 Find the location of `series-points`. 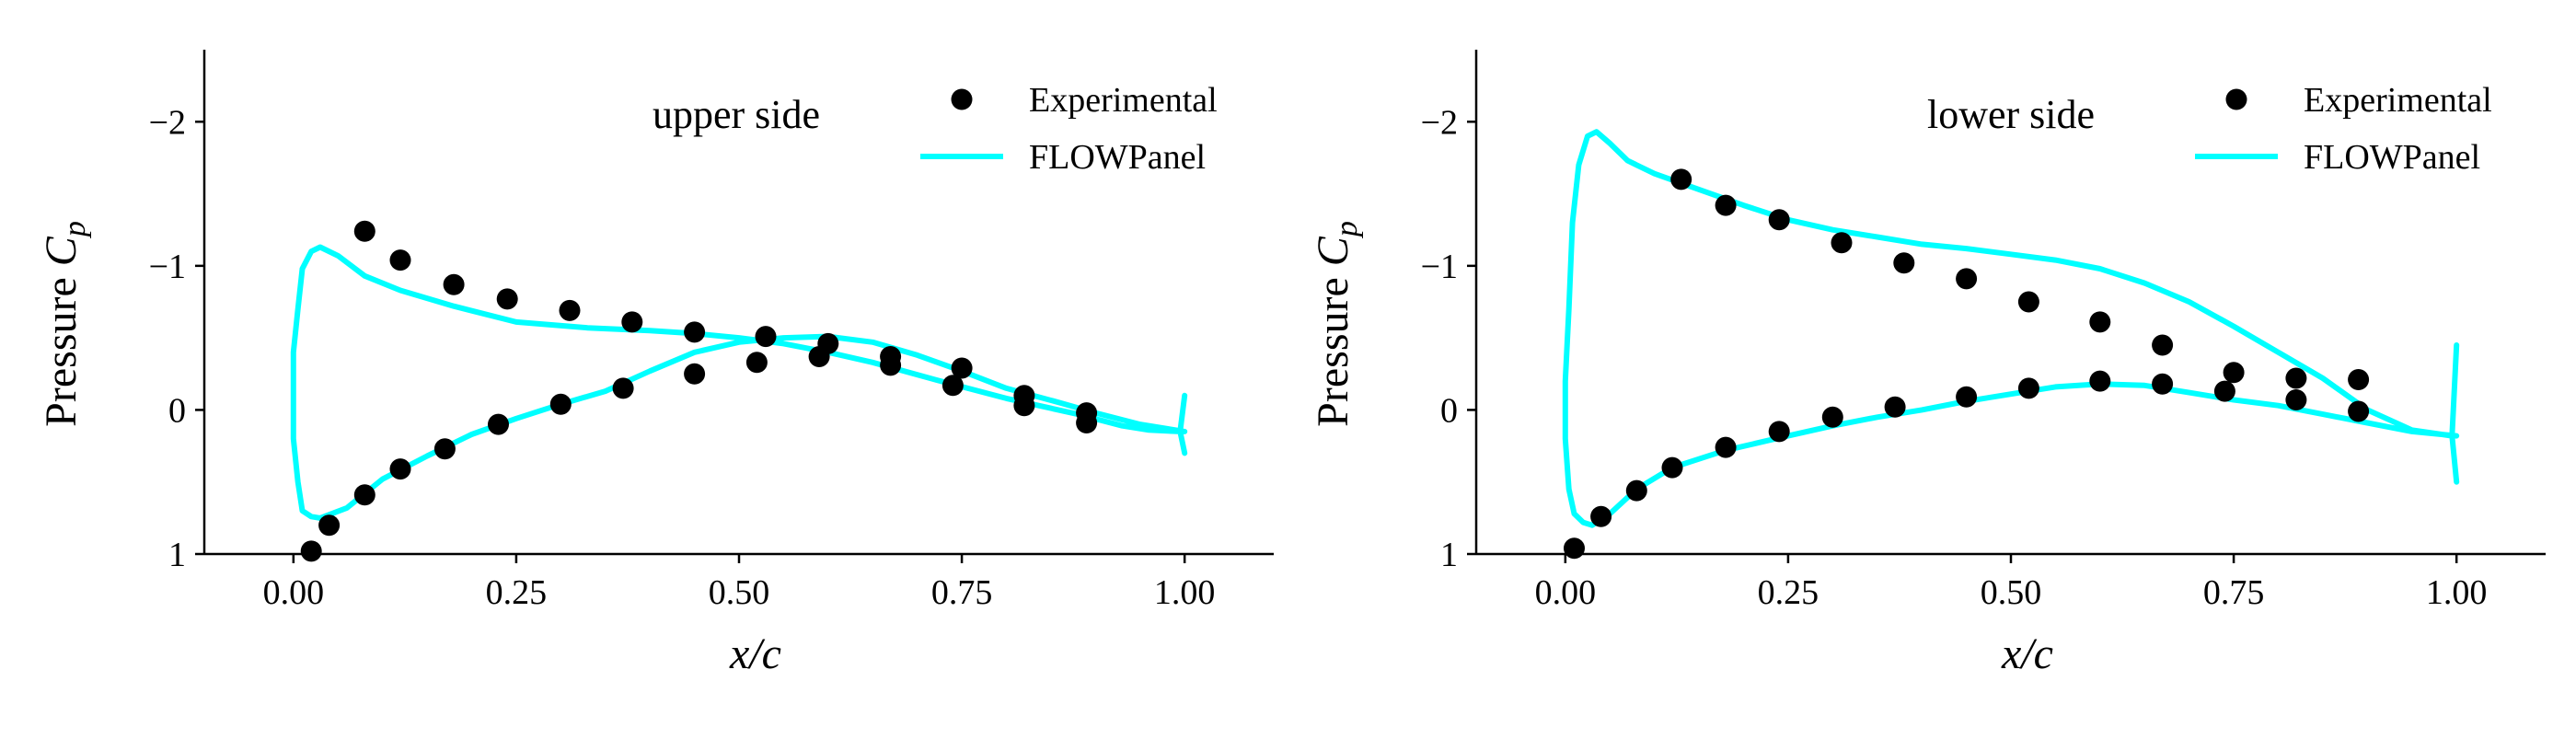

series-points is located at coordinates (699, 391).